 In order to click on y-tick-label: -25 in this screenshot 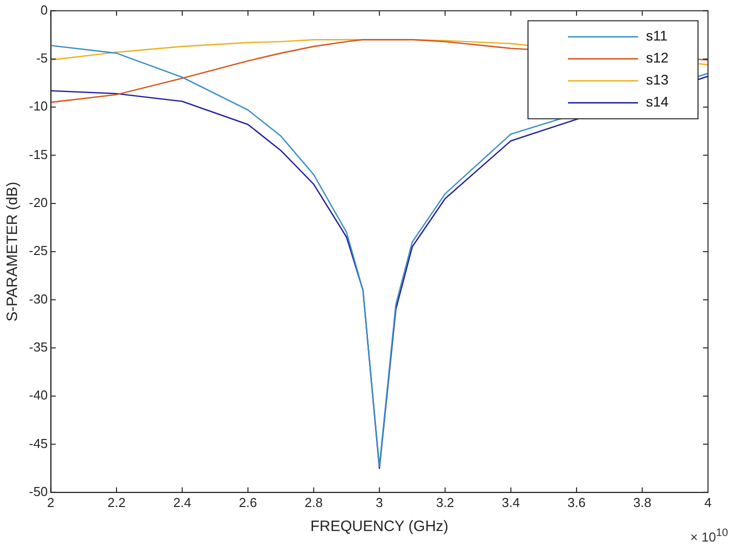, I will do `click(38, 250)`.